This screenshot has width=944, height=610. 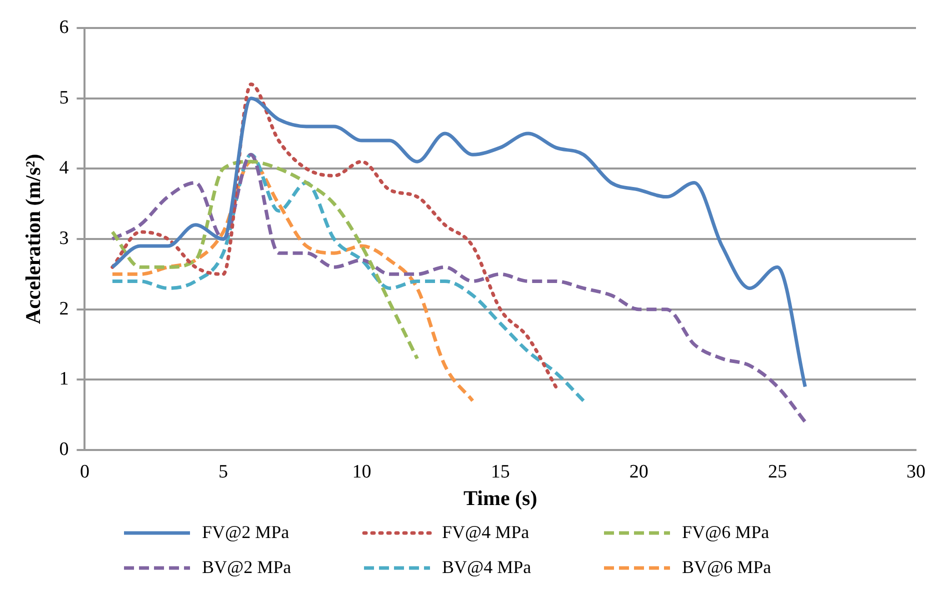 What do you see at coordinates (501, 498) in the screenshot?
I see `x-axis-title: Time (s)` at bounding box center [501, 498].